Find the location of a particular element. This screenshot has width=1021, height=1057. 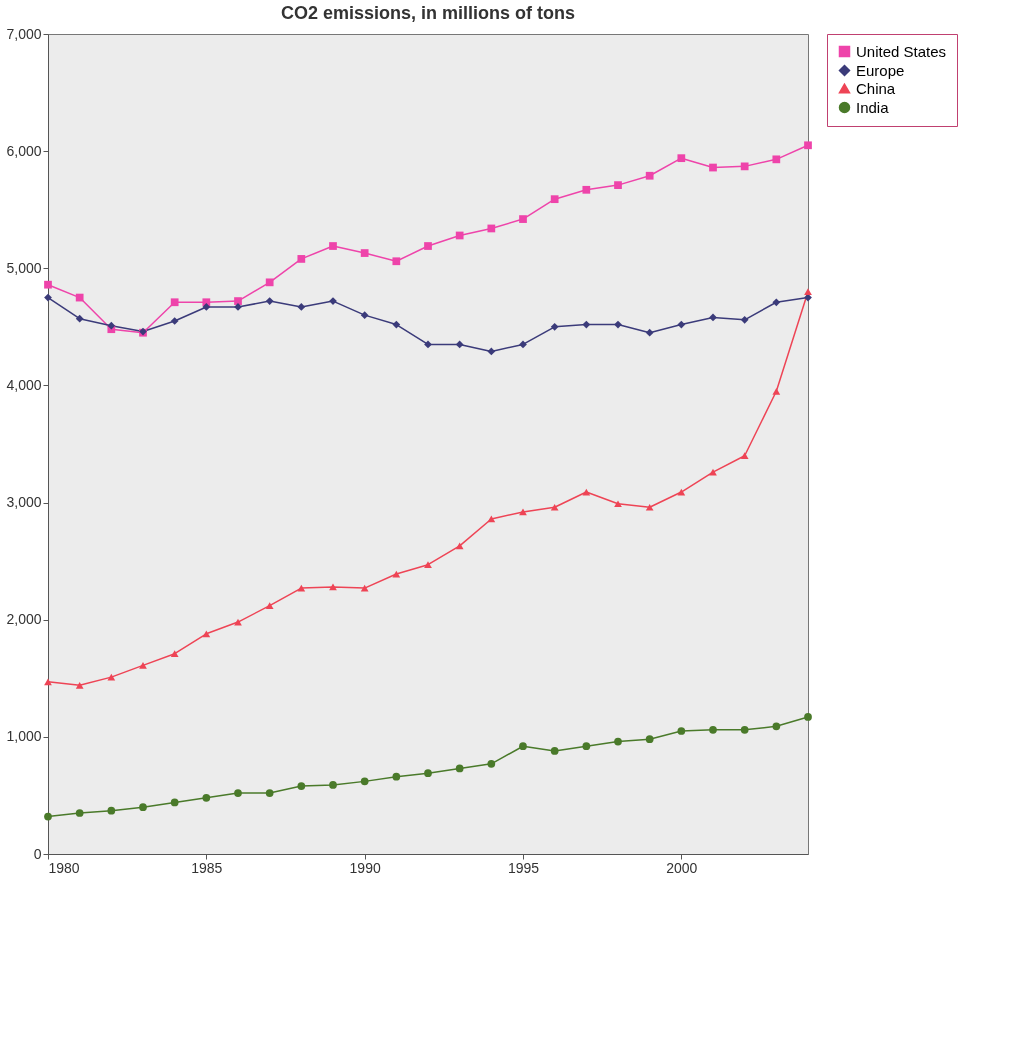

x-tick-label: 1980 is located at coordinates (64, 867).